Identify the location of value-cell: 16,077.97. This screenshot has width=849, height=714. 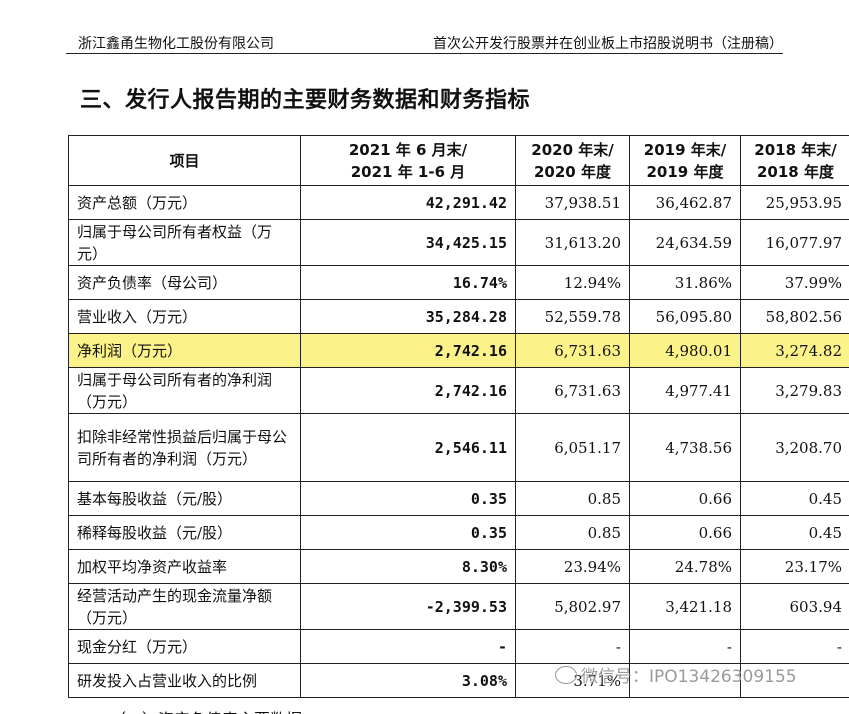
(794, 242).